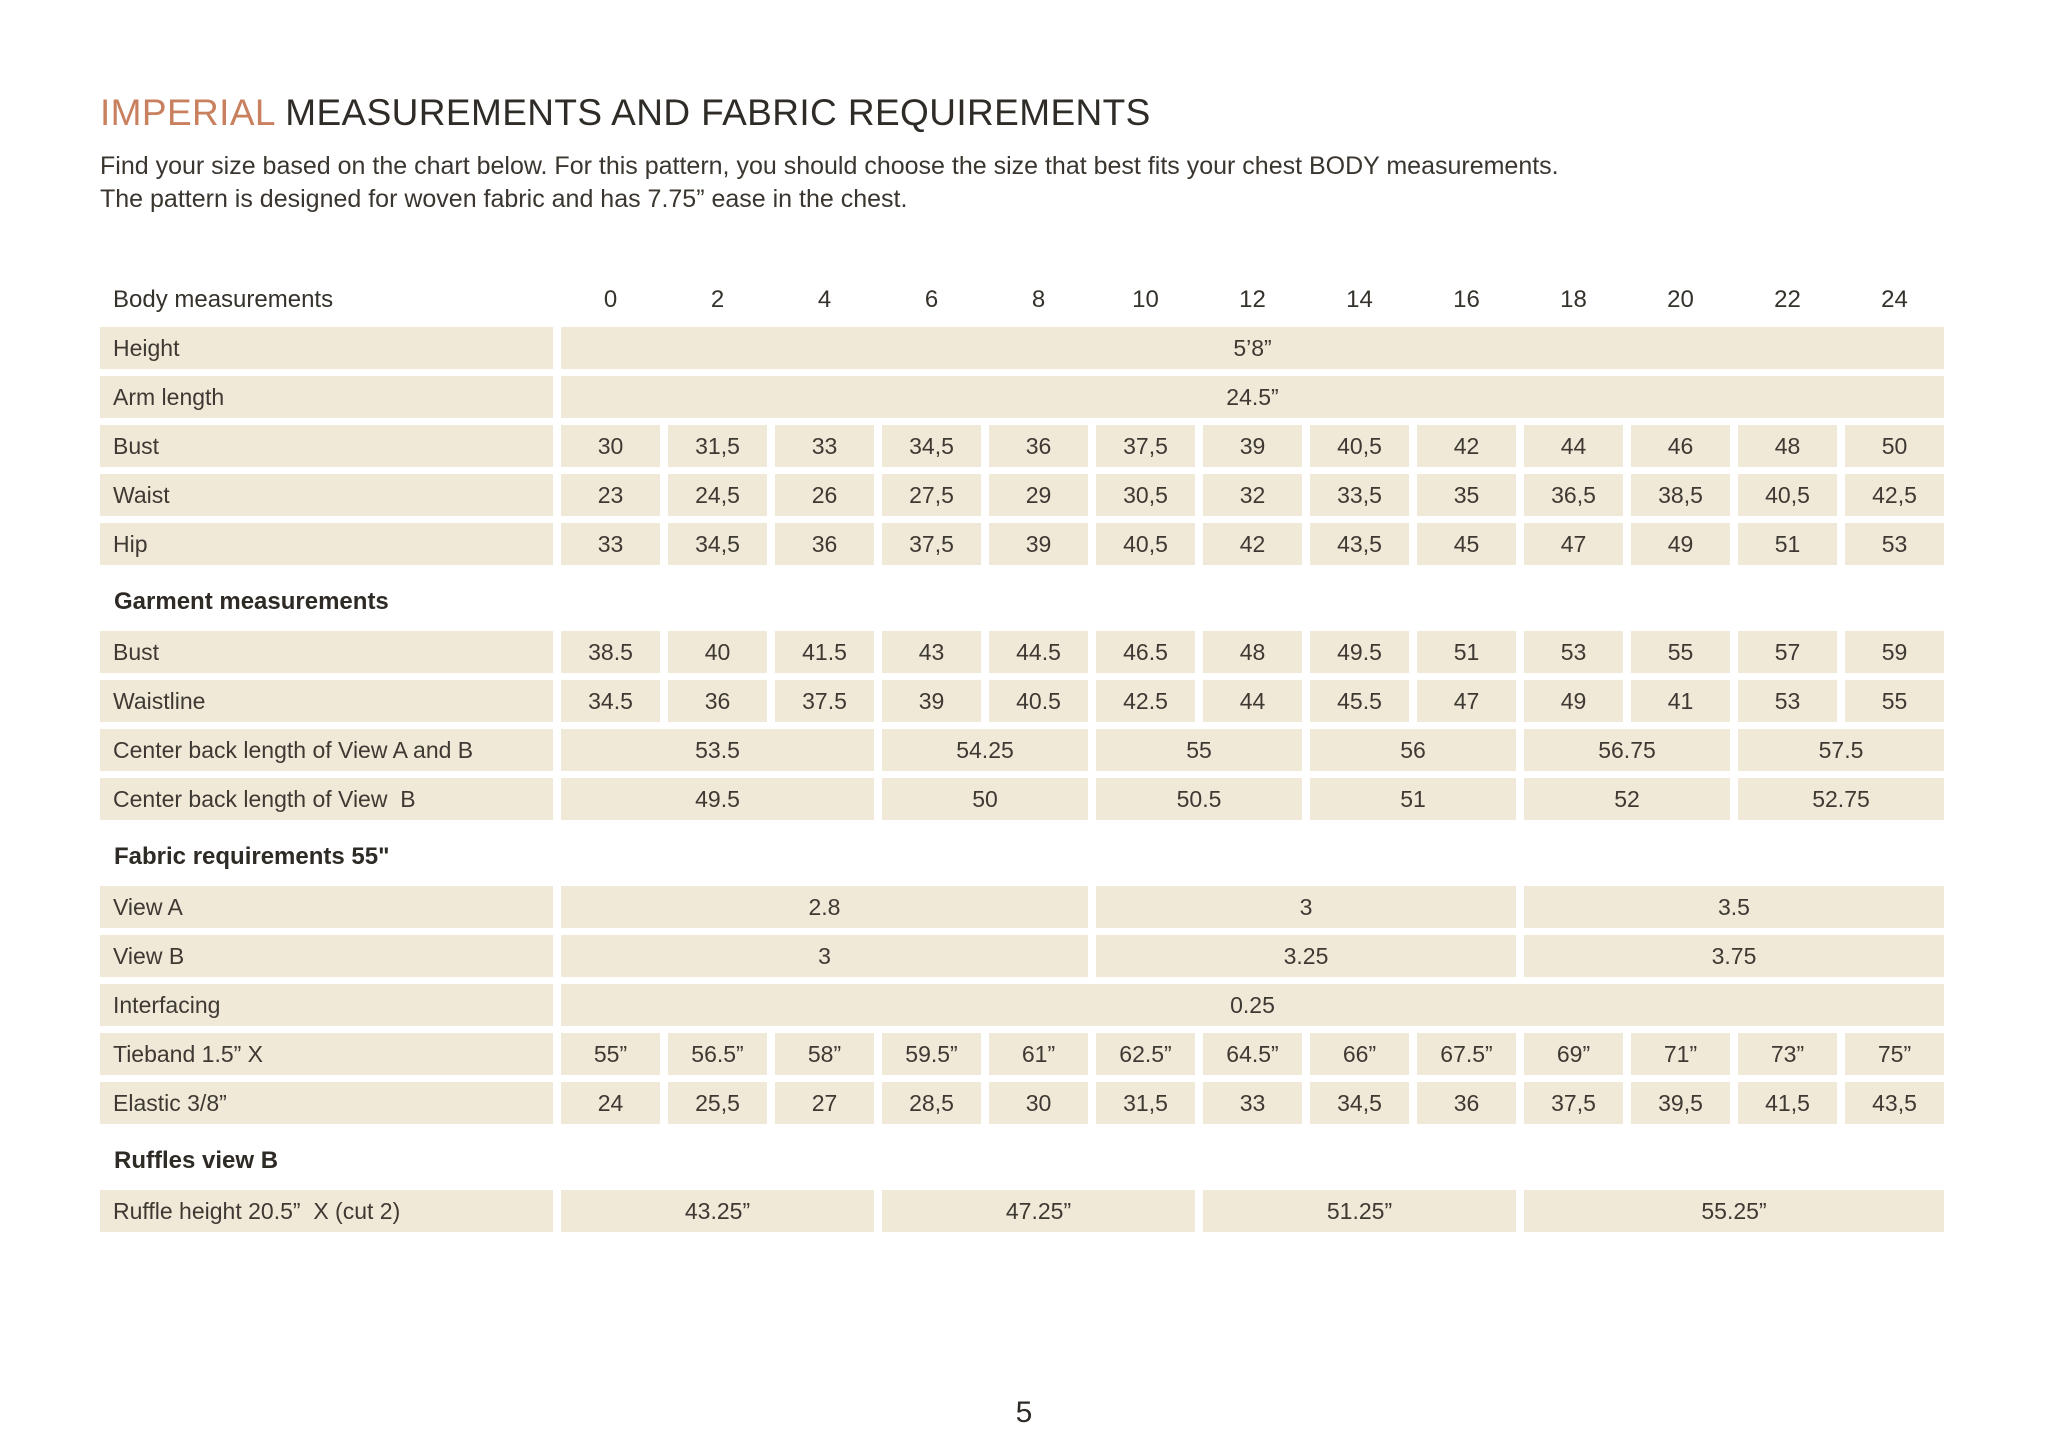 The width and height of the screenshot is (2048, 1444). Describe the element at coordinates (326, 446) in the screenshot. I see `row-label: Bust` at that location.